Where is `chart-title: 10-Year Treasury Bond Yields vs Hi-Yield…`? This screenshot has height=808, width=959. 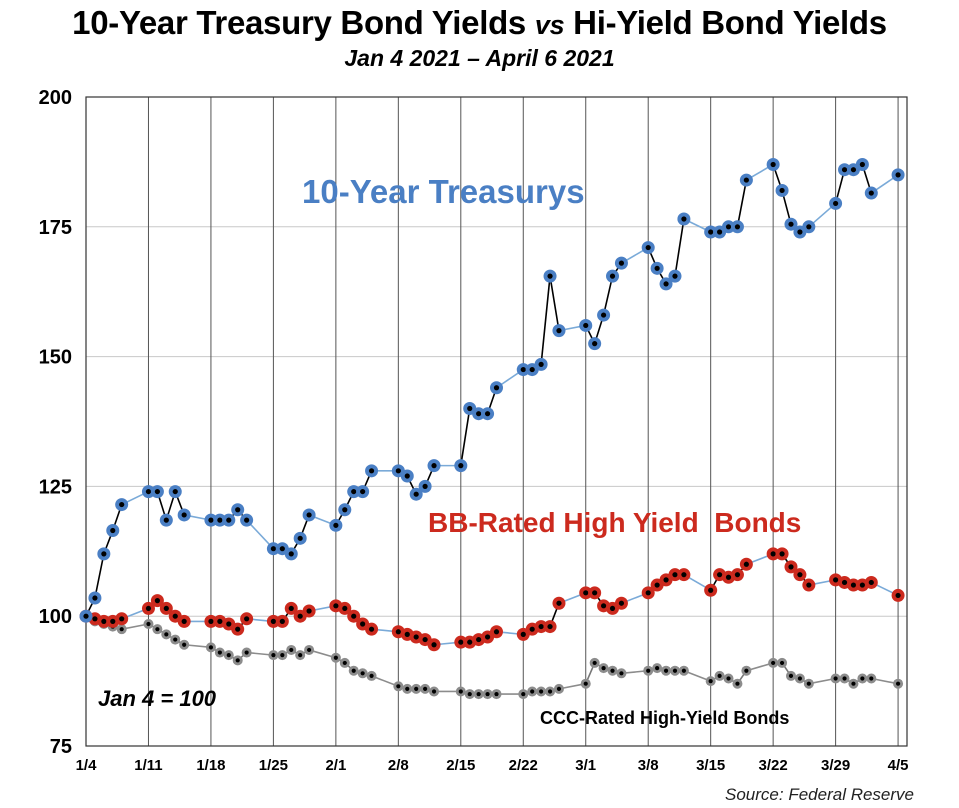
chart-title: 10-Year Treasury Bond Yields vs Hi-Yield… is located at coordinates (479, 23).